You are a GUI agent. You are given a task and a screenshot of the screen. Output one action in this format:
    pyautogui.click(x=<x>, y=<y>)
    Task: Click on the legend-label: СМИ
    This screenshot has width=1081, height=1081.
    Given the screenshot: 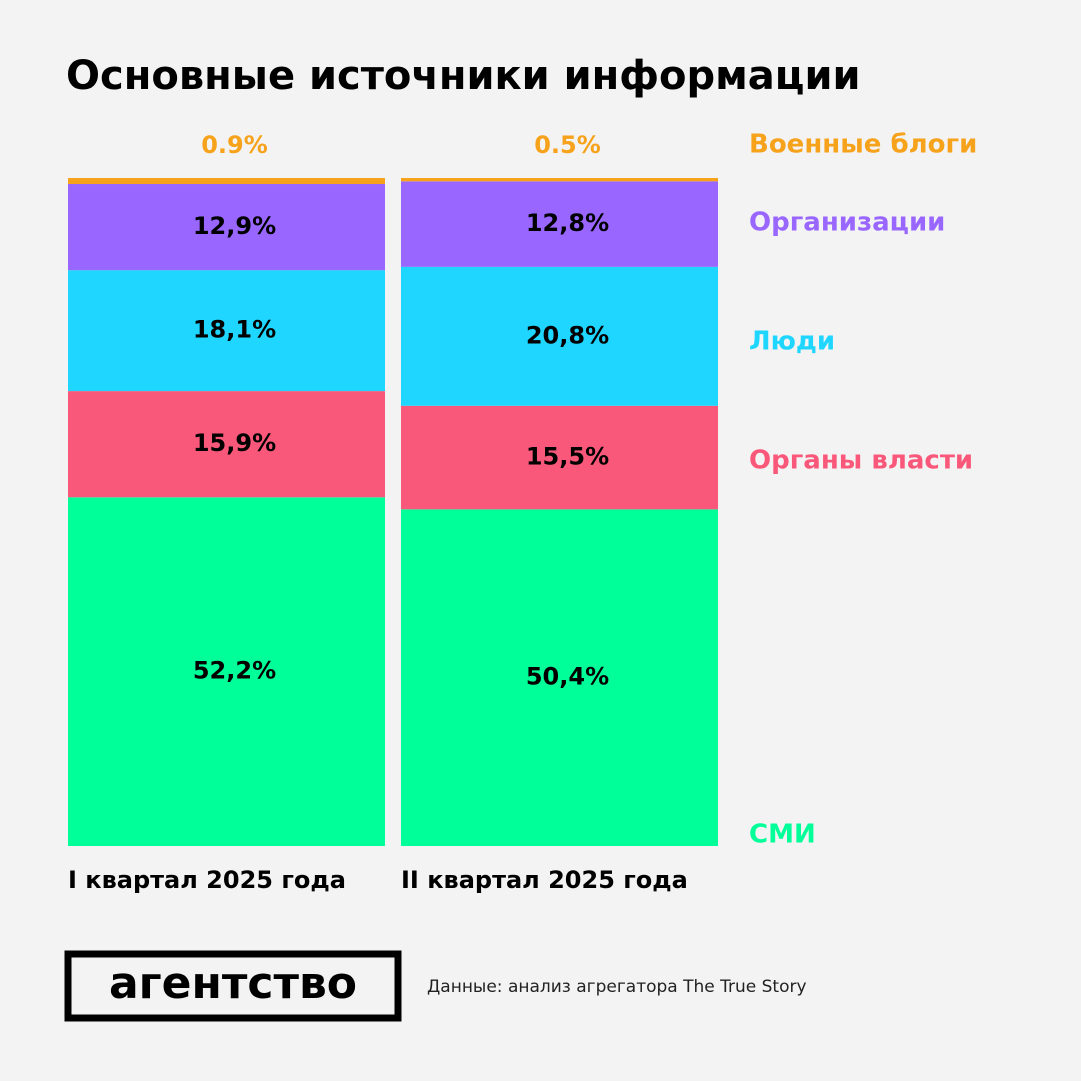 What is the action you would take?
    pyautogui.click(x=782, y=835)
    